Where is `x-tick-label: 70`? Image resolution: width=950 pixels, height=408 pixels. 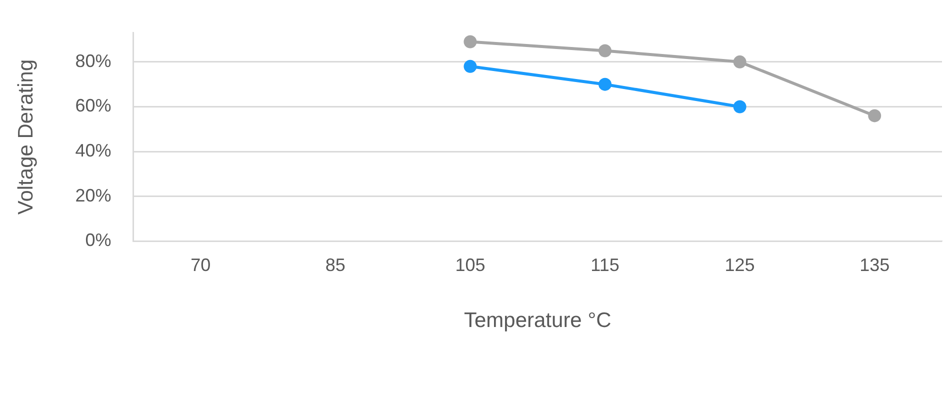
x-tick-label: 70 is located at coordinates (200, 264).